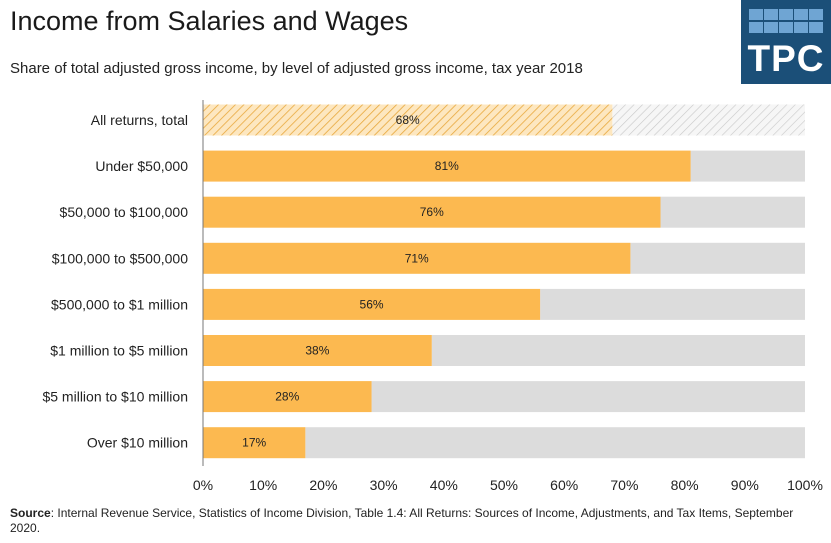 This screenshot has height=543, width=831. I want to click on x-tick-label: 10%, so click(263, 485).